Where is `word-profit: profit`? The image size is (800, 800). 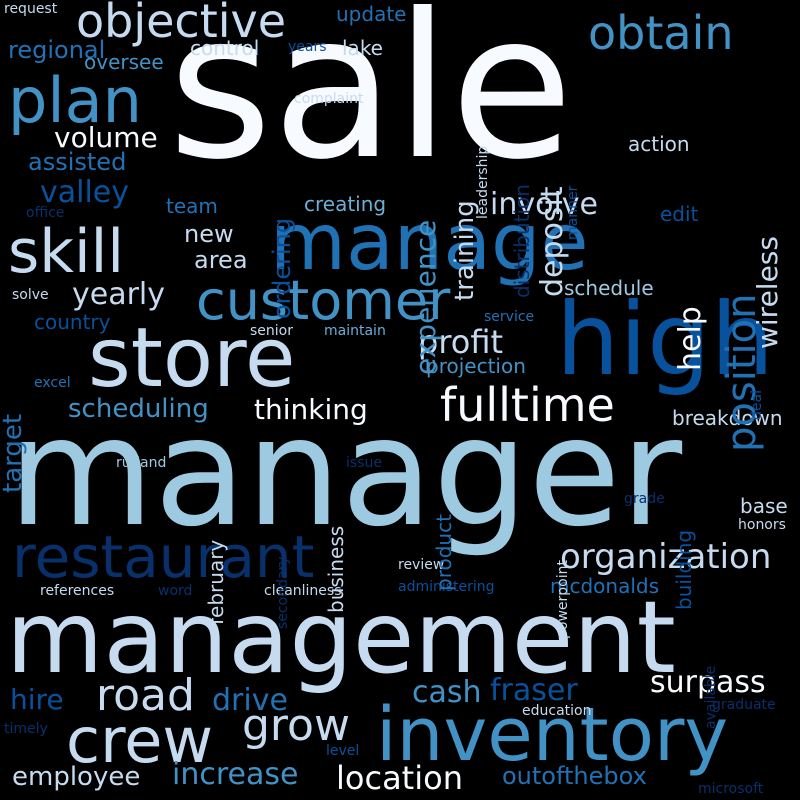
word-profit: profit is located at coordinates (461, 342).